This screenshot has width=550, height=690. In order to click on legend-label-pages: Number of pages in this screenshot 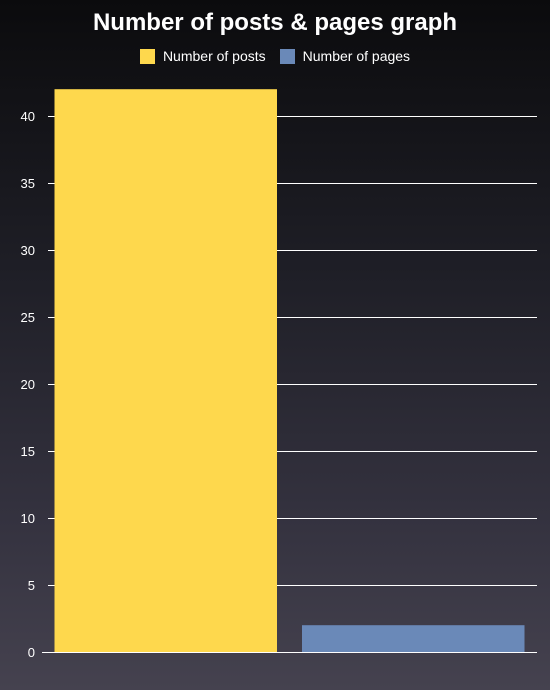, I will do `click(356, 56)`.